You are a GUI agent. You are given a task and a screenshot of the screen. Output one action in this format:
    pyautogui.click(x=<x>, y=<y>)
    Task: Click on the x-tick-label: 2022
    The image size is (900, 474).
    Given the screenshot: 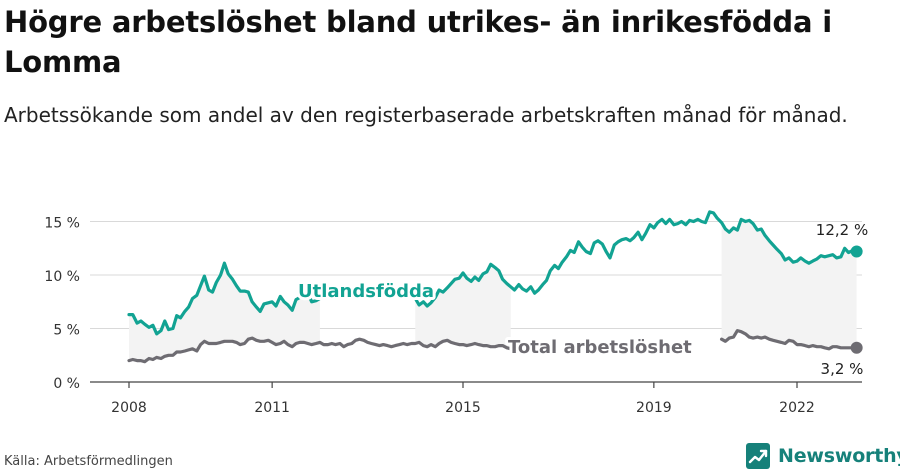 What is the action you would take?
    pyautogui.click(x=797, y=408)
    